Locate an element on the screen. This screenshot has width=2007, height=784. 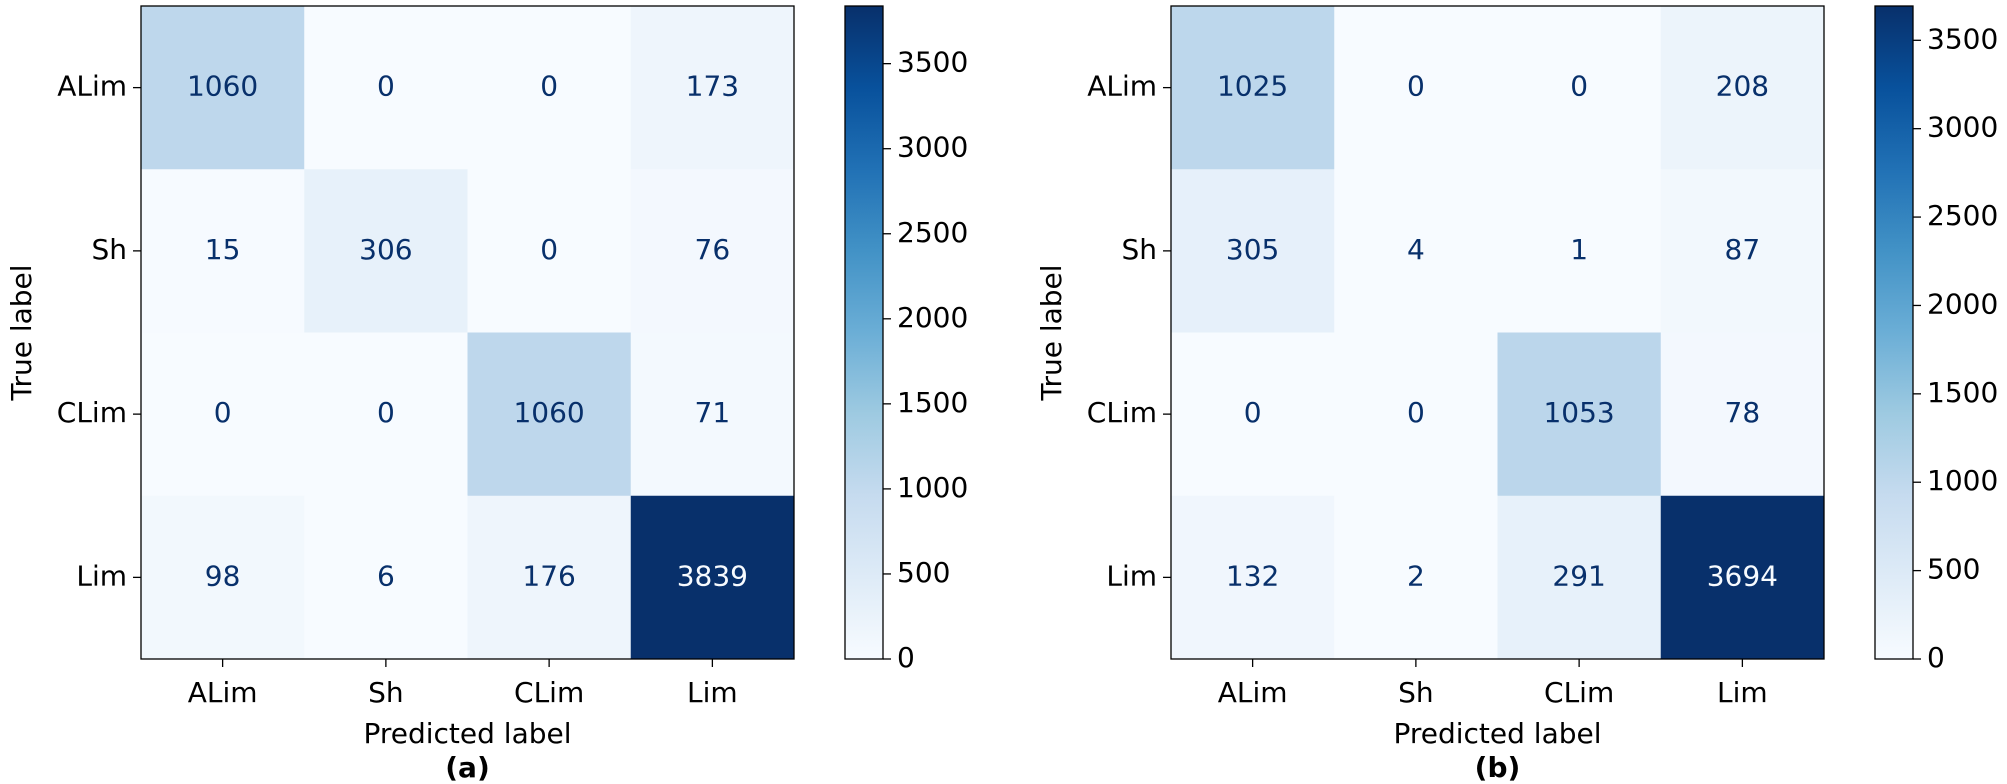
cell-label: 4 is located at coordinates (1416, 249).